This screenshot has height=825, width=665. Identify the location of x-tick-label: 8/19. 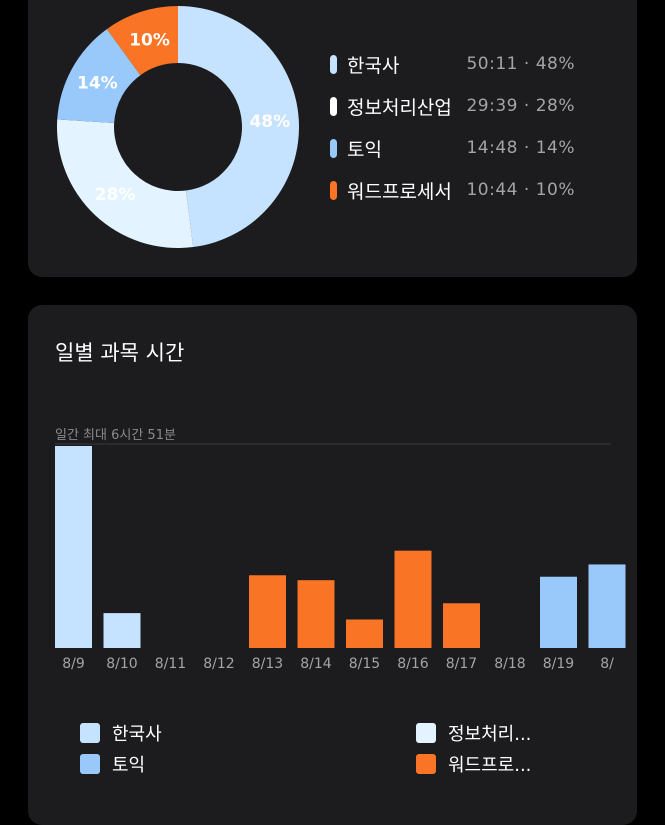
(558, 664).